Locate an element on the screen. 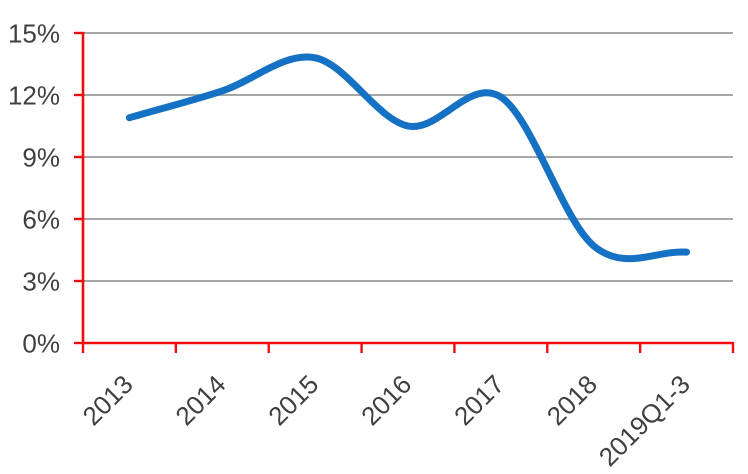 Image resolution: width=748 pixels, height=474 pixels. x-axis-label-2013: 2013 is located at coordinates (108, 400).